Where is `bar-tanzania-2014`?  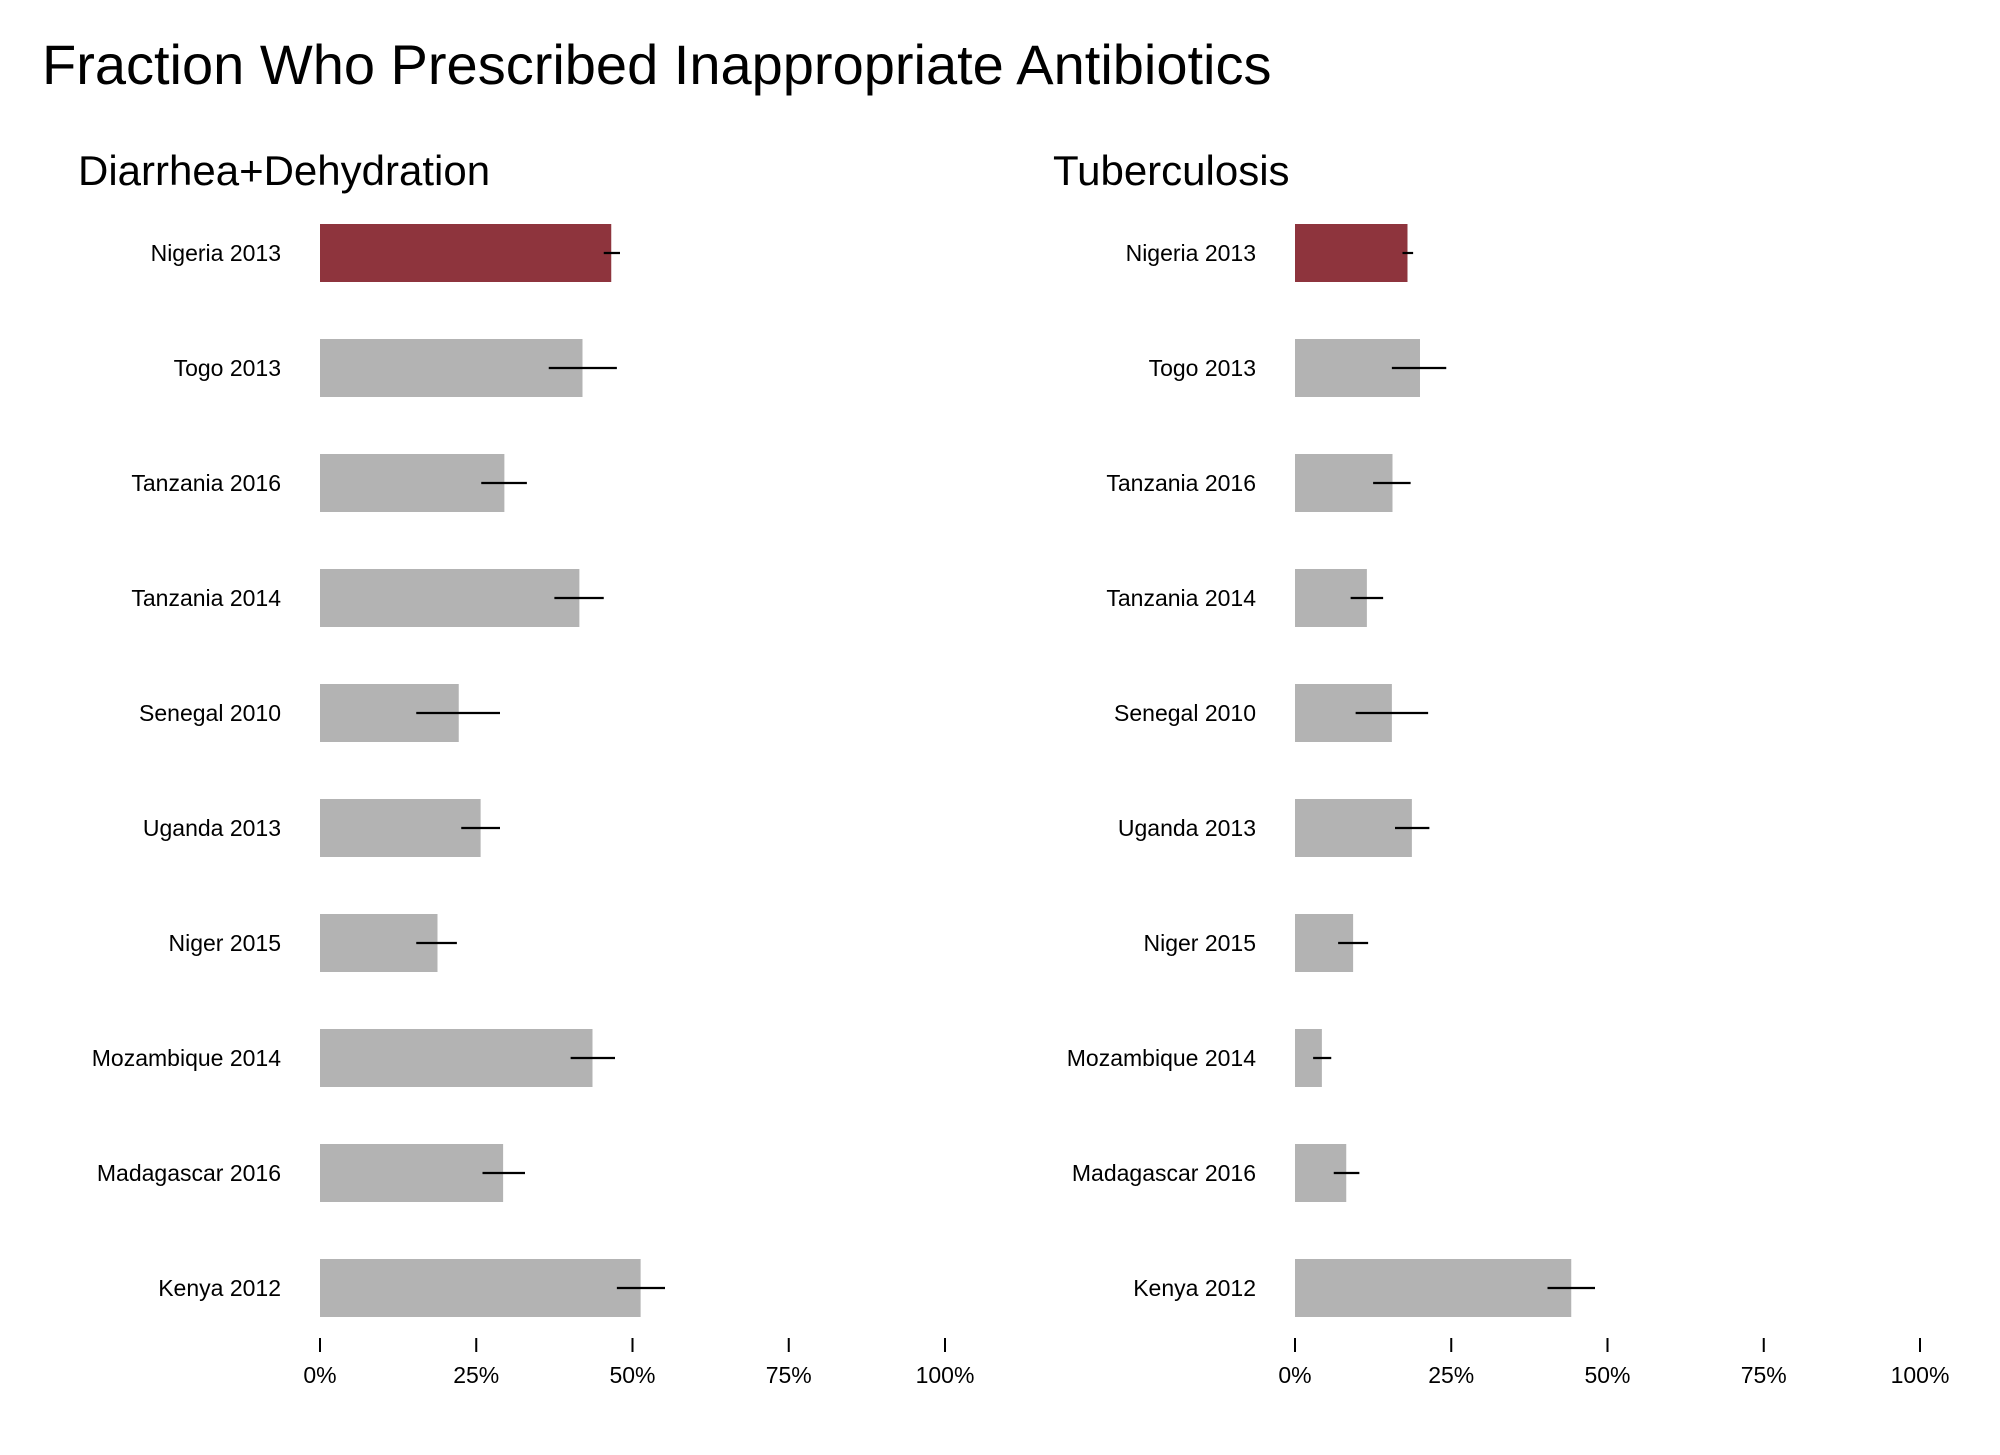
bar-tanzania-2014 is located at coordinates (450, 598).